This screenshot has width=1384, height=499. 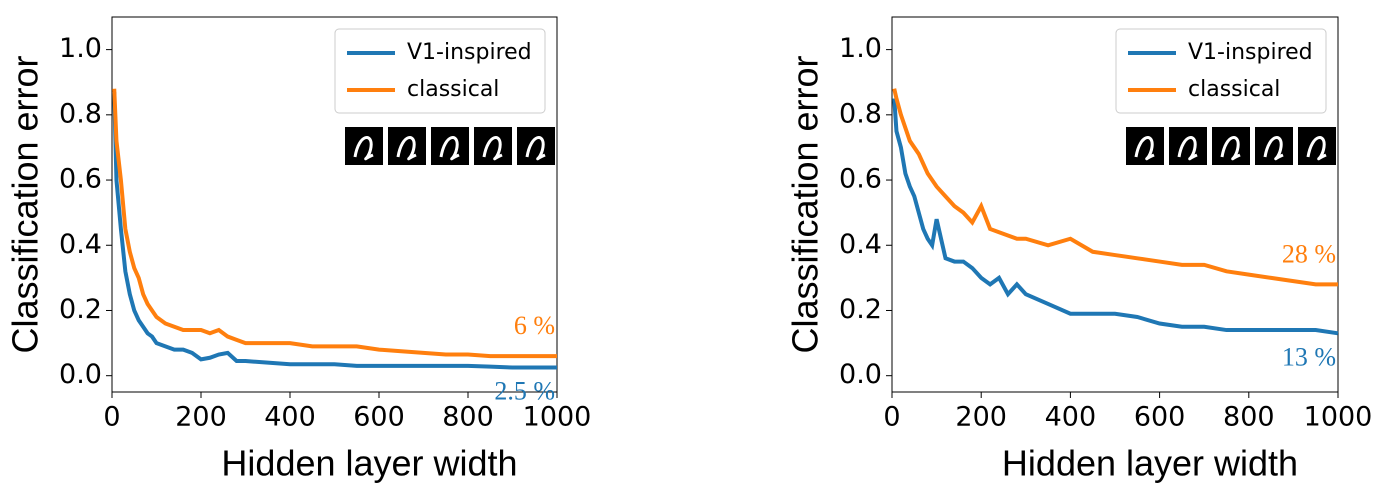 What do you see at coordinates (534, 325) in the screenshot?
I see `annotation: 6 %` at bounding box center [534, 325].